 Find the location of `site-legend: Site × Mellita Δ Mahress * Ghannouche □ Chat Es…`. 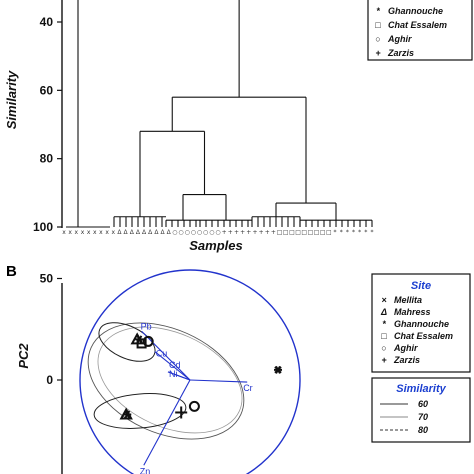

site-legend: Site × Mellita Δ Mahress * Ghannouche □ Chat Es… is located at coordinates (421, 323).